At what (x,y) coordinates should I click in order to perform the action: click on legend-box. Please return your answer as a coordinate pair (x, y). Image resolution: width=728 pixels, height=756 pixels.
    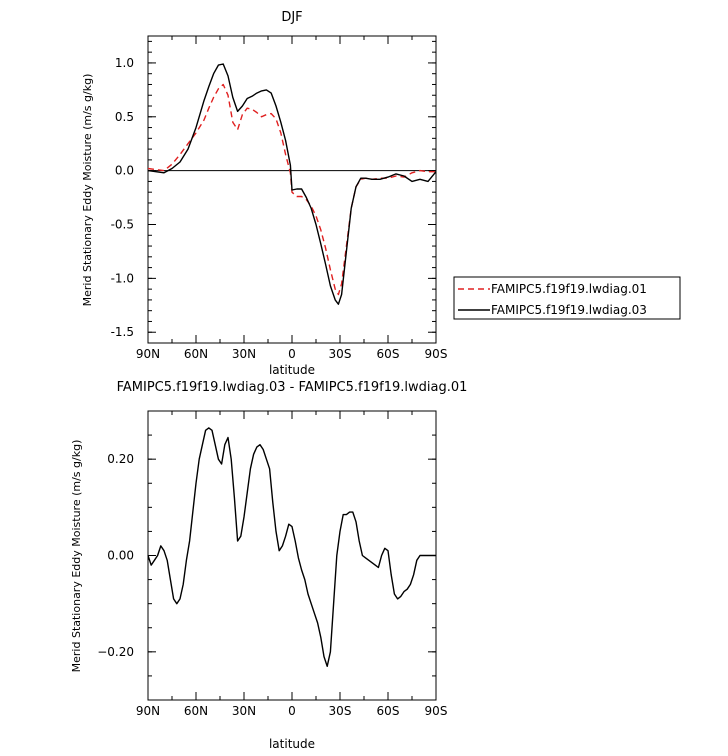
    Looking at the image, I should click on (567, 298).